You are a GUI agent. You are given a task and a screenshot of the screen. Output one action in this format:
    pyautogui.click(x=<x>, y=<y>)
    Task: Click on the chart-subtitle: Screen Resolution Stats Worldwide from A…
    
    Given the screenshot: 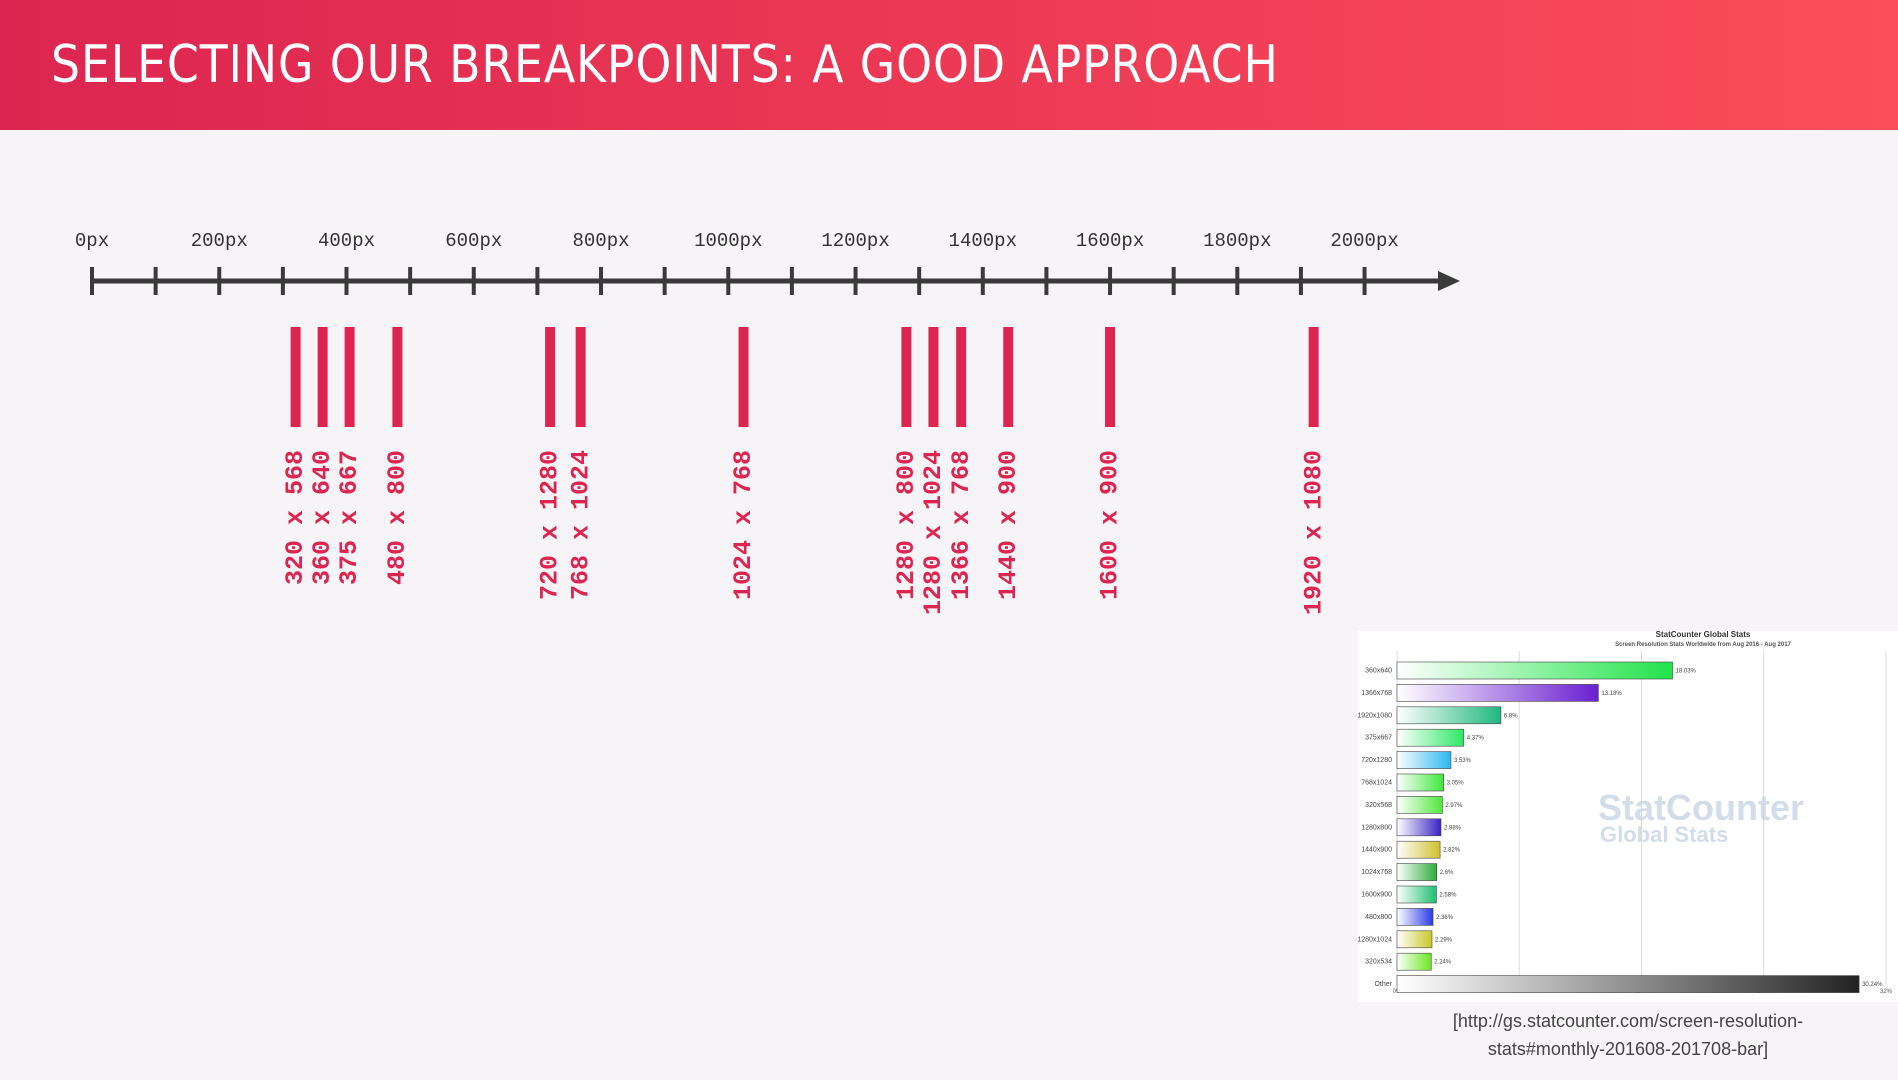 What is the action you would take?
    pyautogui.click(x=1703, y=645)
    